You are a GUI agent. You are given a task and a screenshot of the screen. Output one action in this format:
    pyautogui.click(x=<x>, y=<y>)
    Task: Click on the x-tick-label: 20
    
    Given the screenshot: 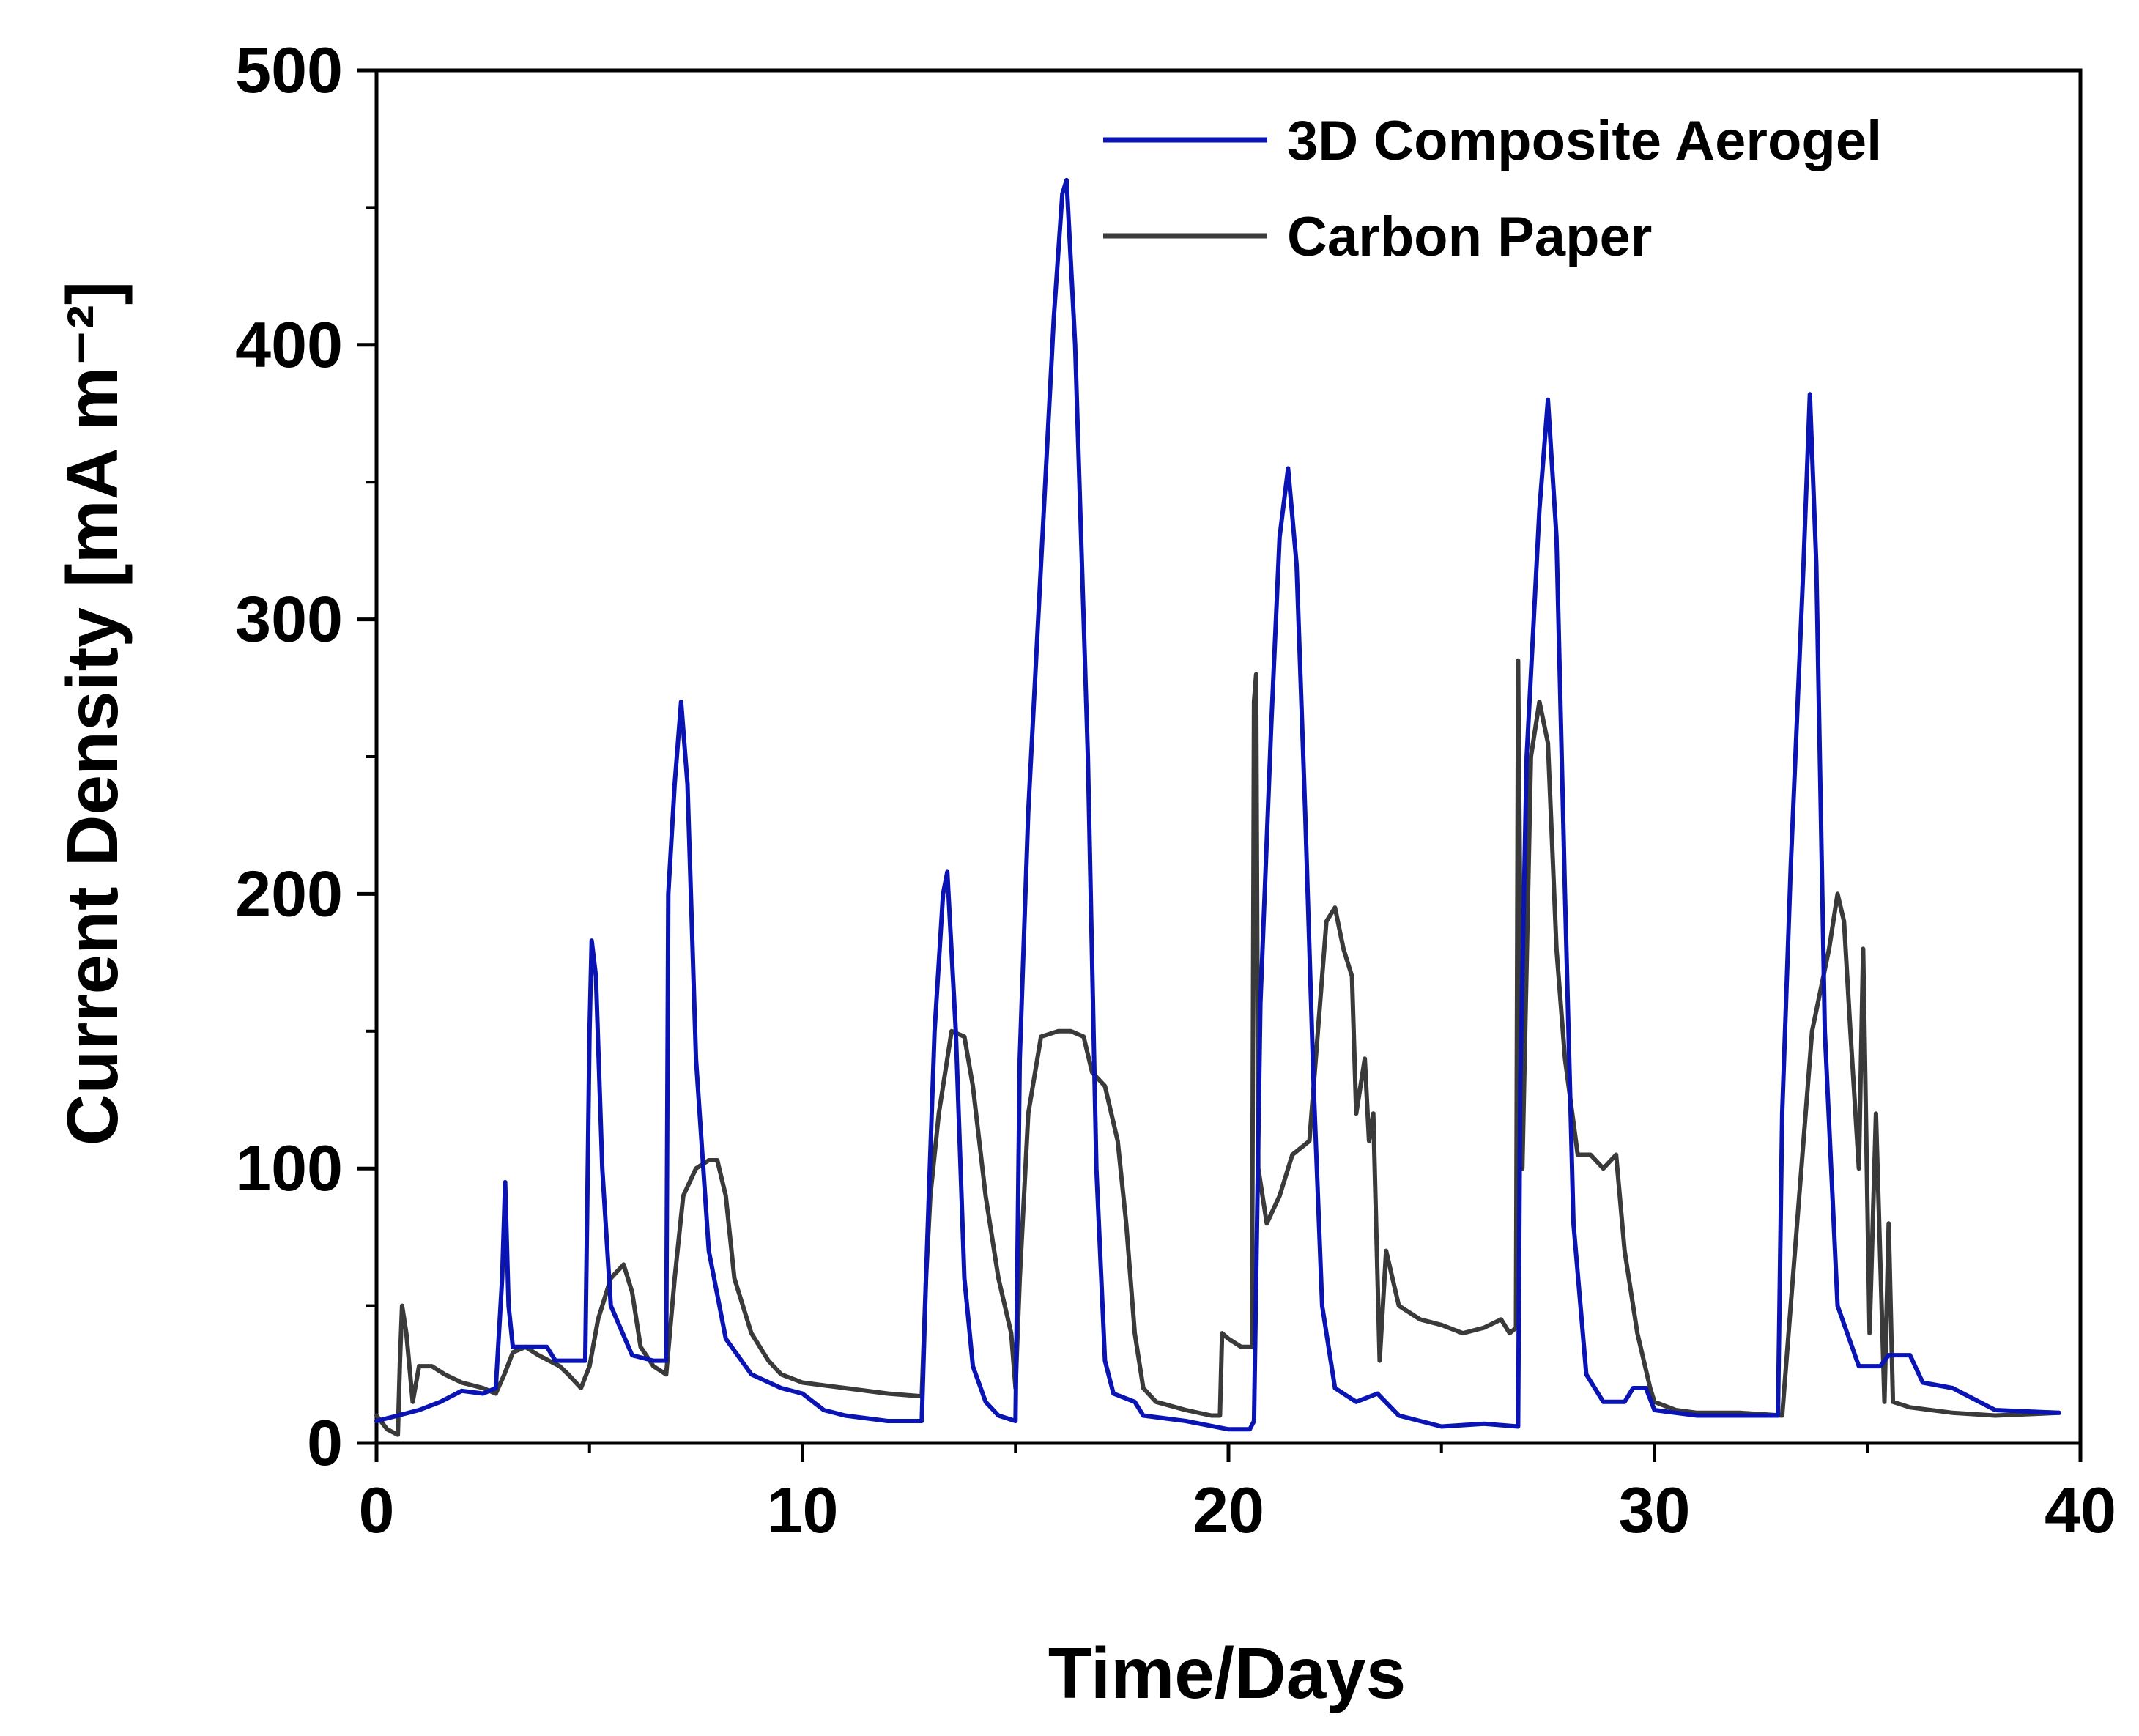 What is the action you would take?
    pyautogui.click(x=1229, y=1510)
    